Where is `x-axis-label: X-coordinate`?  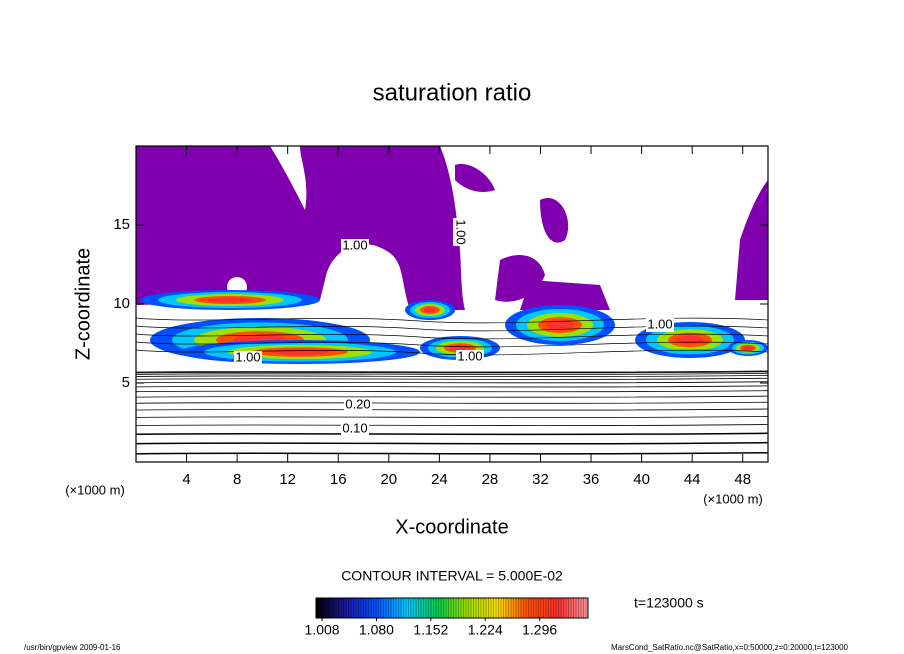
x-axis-label: X-coordinate is located at coordinates (451, 527).